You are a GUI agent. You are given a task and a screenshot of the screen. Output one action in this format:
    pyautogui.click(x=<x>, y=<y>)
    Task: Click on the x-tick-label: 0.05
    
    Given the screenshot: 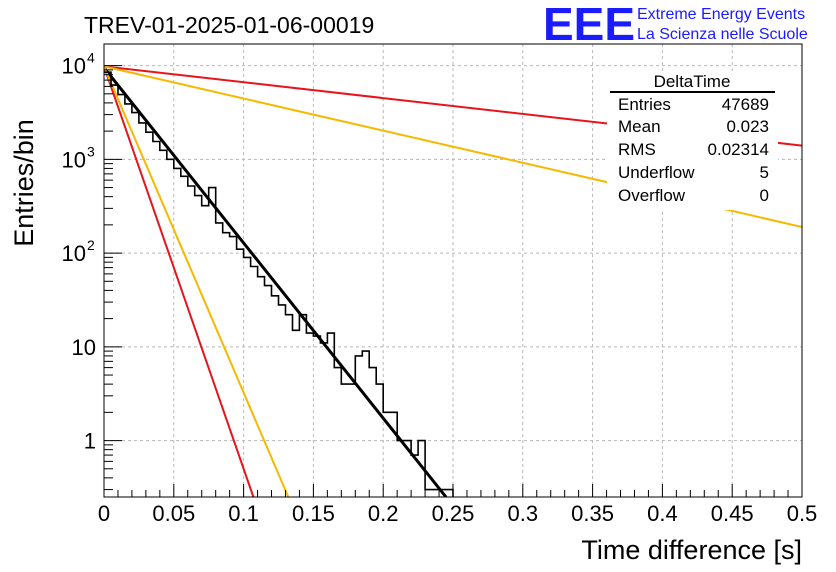 What is the action you would take?
    pyautogui.click(x=173, y=513)
    